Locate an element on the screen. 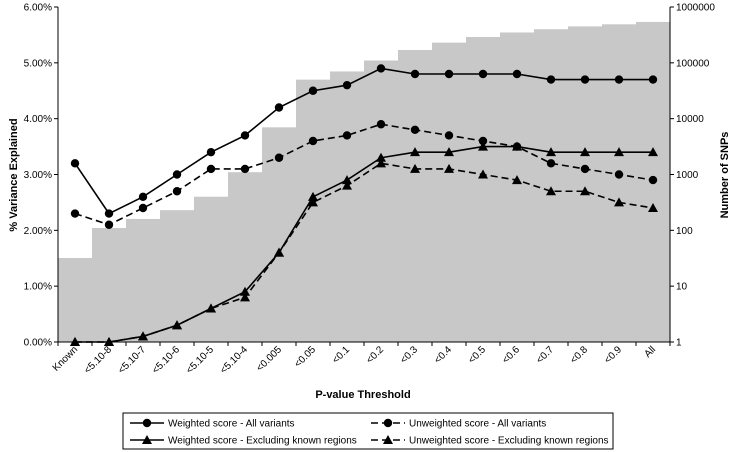 The image size is (736, 452). y2-tick-label: 100 is located at coordinates (684, 231).